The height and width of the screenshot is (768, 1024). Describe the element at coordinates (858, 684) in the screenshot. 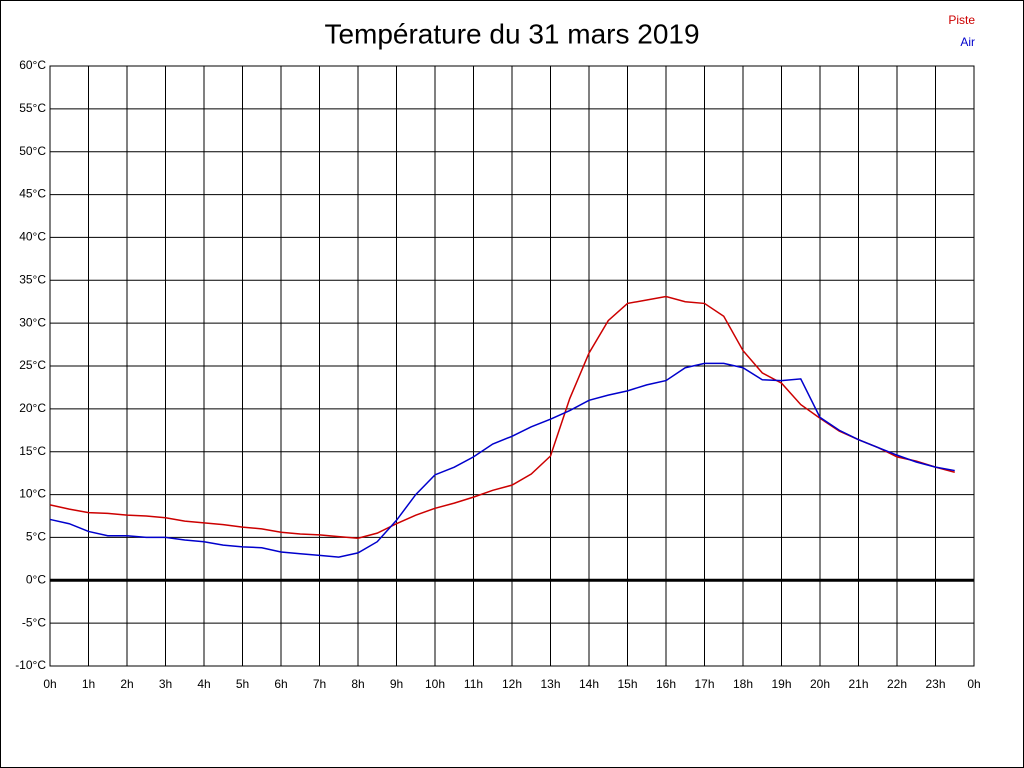

I see `x-tick-label: 21h` at that location.